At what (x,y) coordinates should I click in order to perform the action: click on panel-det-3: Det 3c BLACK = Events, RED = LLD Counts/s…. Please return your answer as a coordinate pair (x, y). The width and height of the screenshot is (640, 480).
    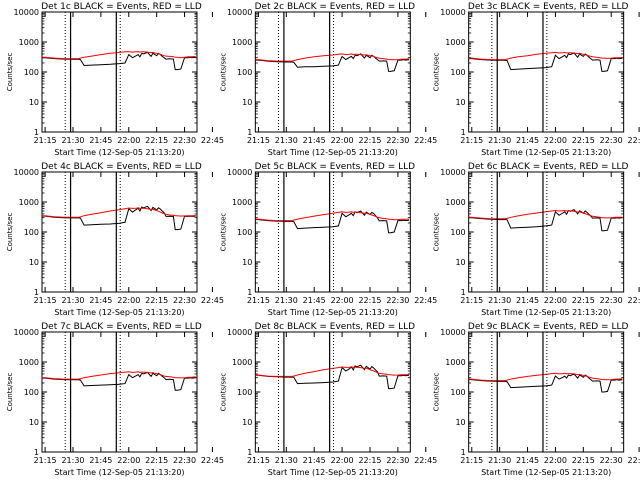
    Looking at the image, I should click on (536, 79).